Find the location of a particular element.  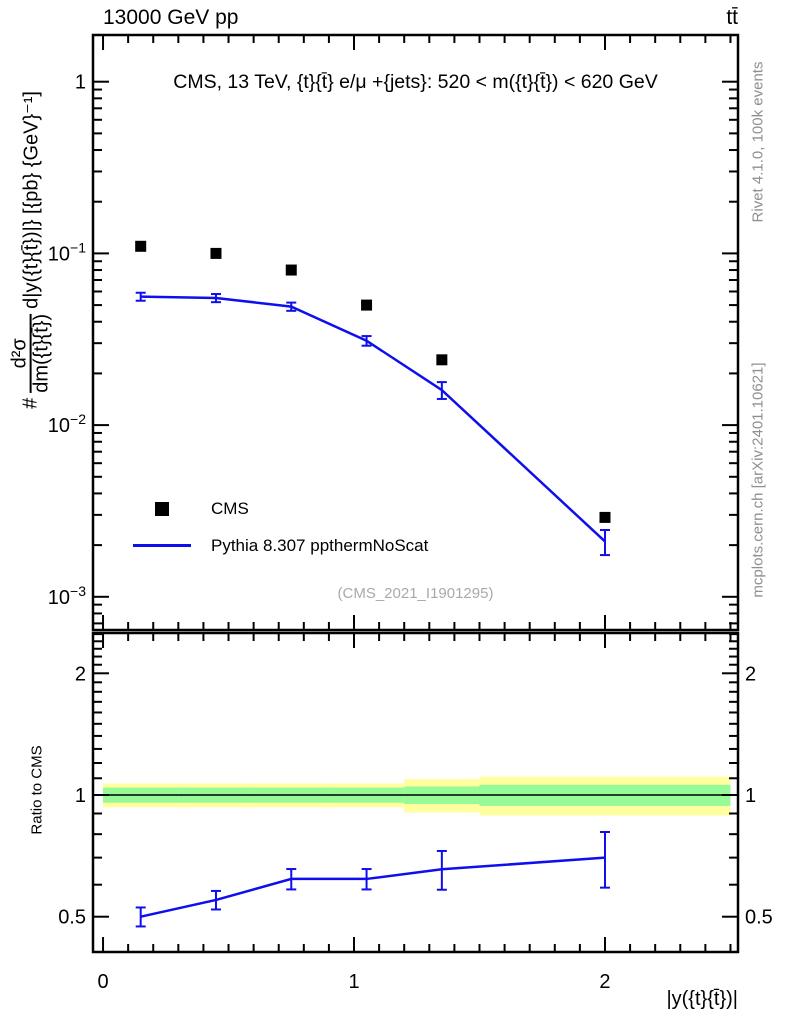

svg-text: 10⁻³ is located at coordinates (67, 596).